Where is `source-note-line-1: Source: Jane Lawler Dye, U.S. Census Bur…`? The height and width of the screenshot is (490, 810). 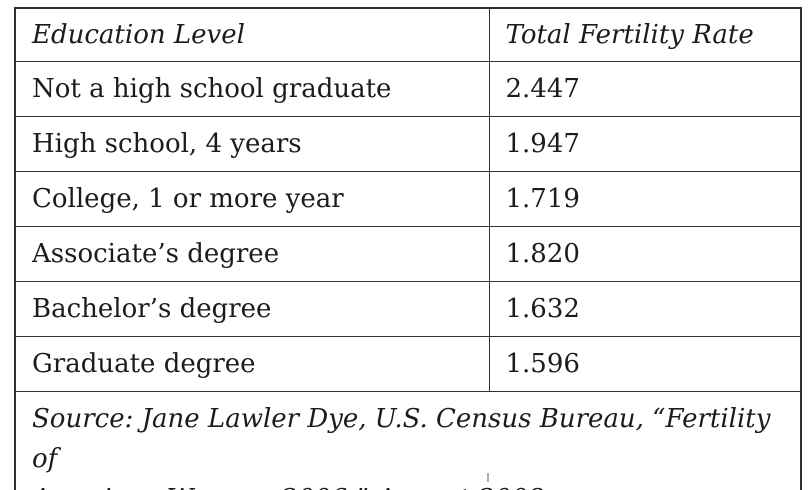 source-note-line-1: Source: Jane Lawler Dye, U.S. Census Bur… is located at coordinates (401, 438).